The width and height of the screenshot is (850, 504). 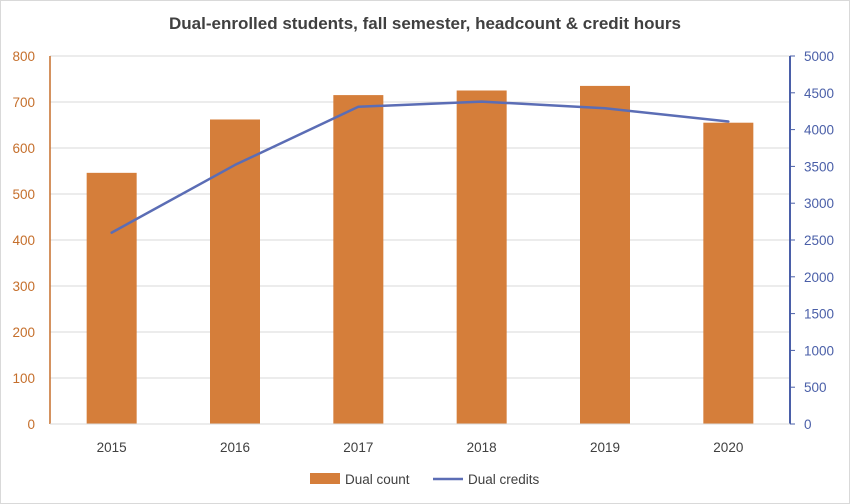 What do you see at coordinates (23, 240) in the screenshot?
I see `y-left-tick-label: 400` at bounding box center [23, 240].